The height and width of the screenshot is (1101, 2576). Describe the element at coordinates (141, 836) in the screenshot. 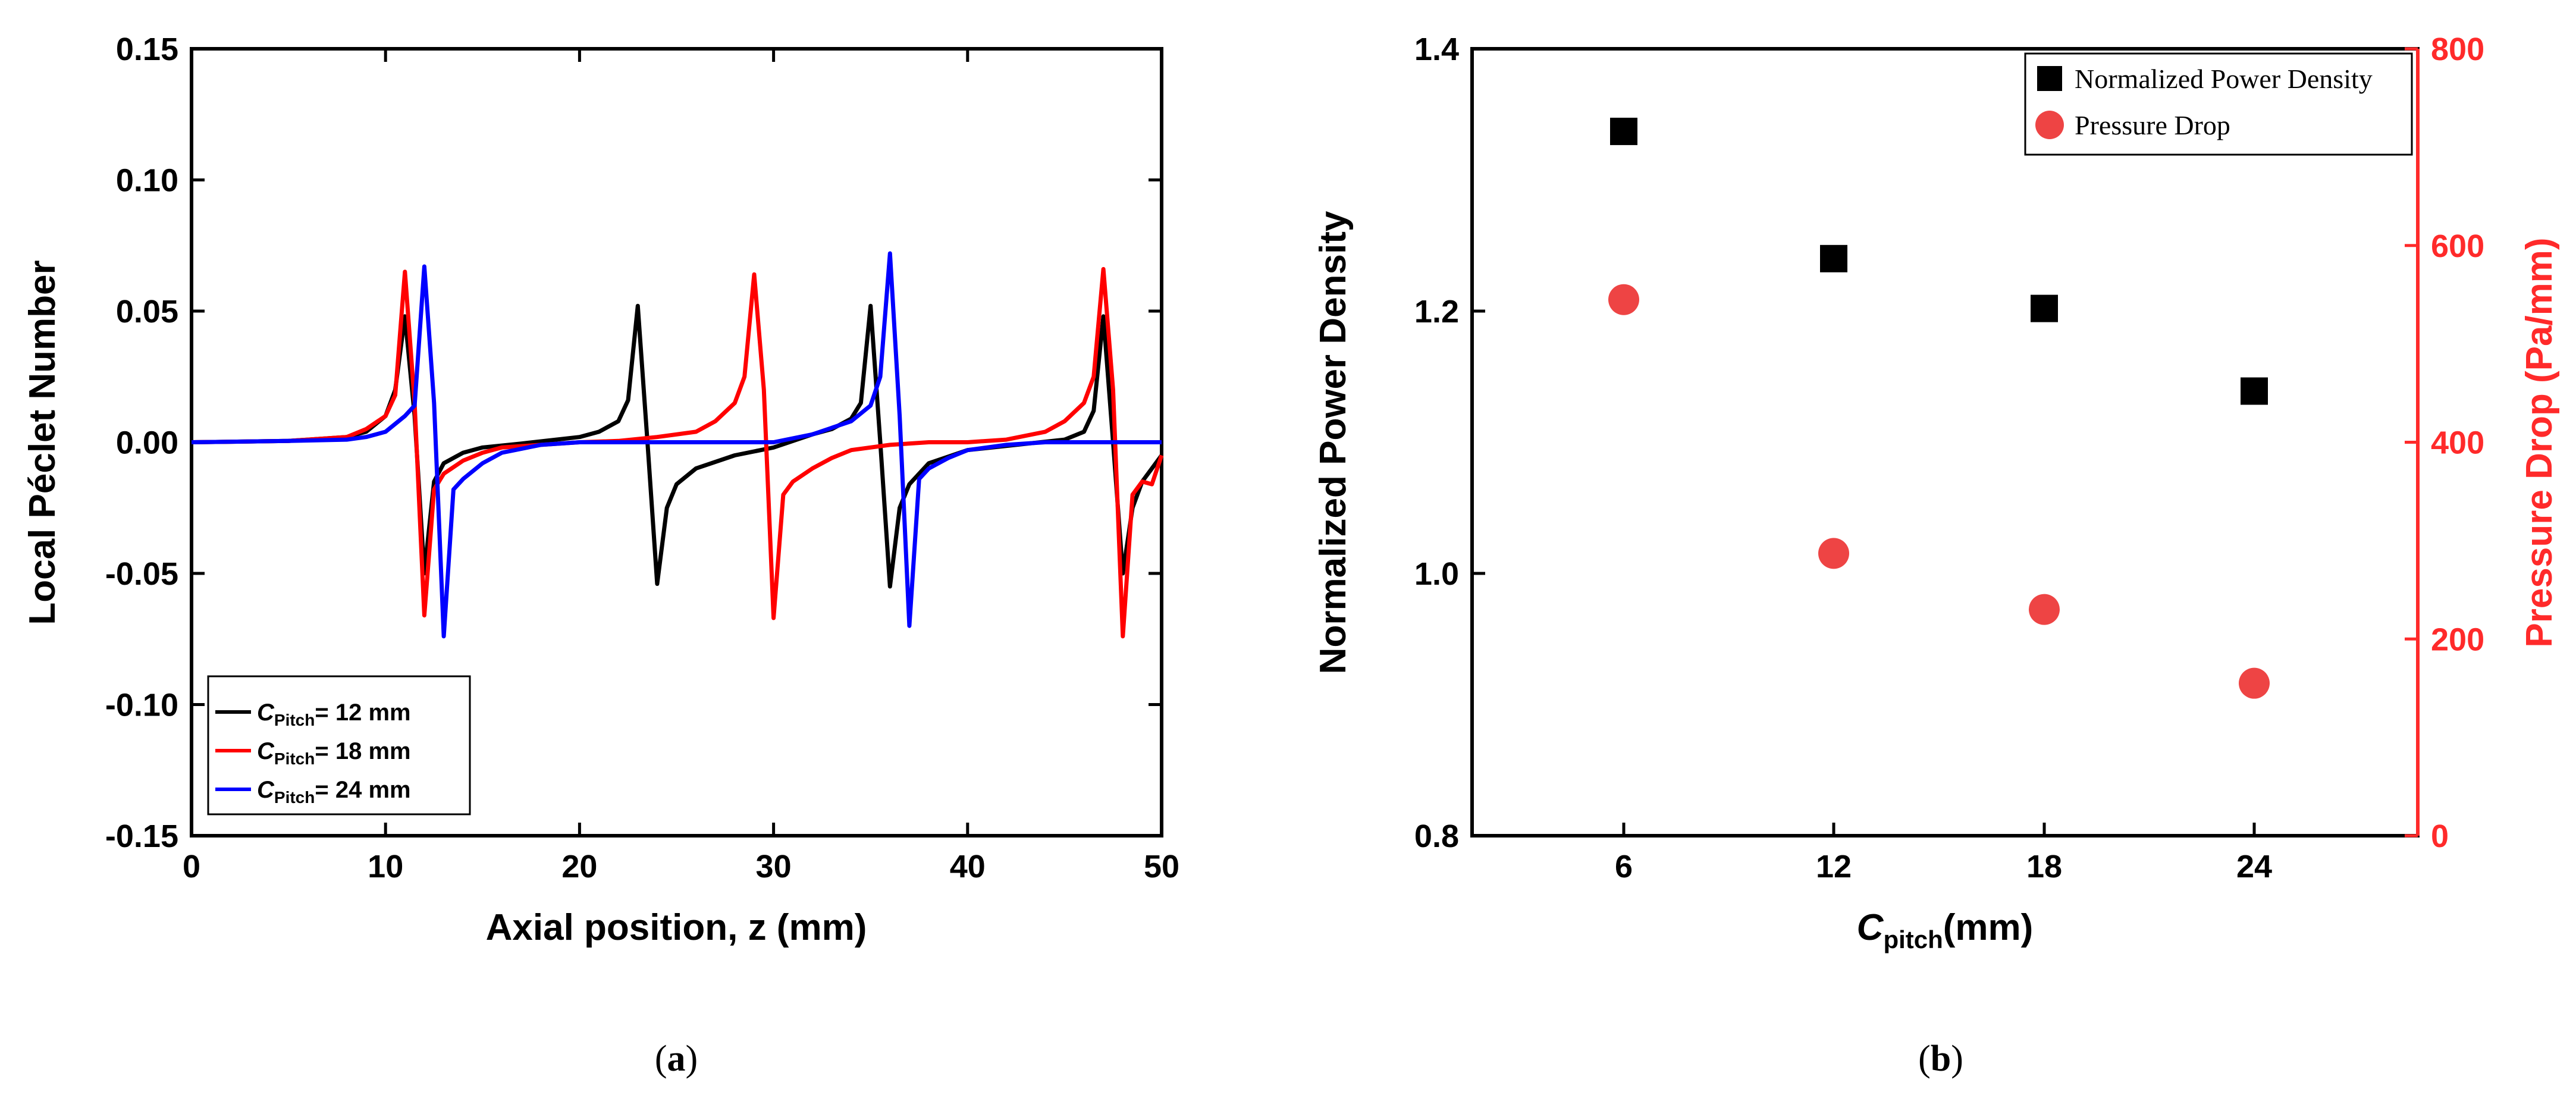

I see `panel-a-y-tick-label: -0.15` at that location.